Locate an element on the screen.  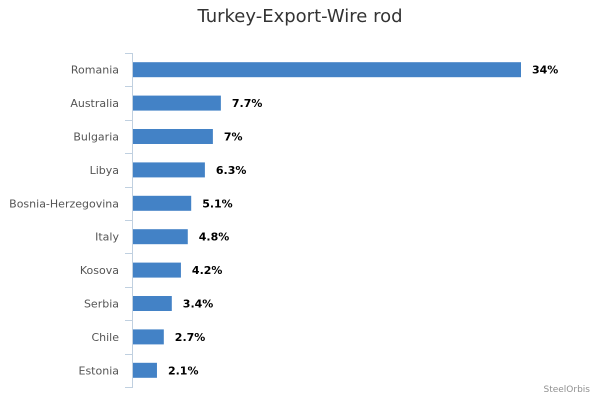
category-tick-label: Romania is located at coordinates (95, 70).